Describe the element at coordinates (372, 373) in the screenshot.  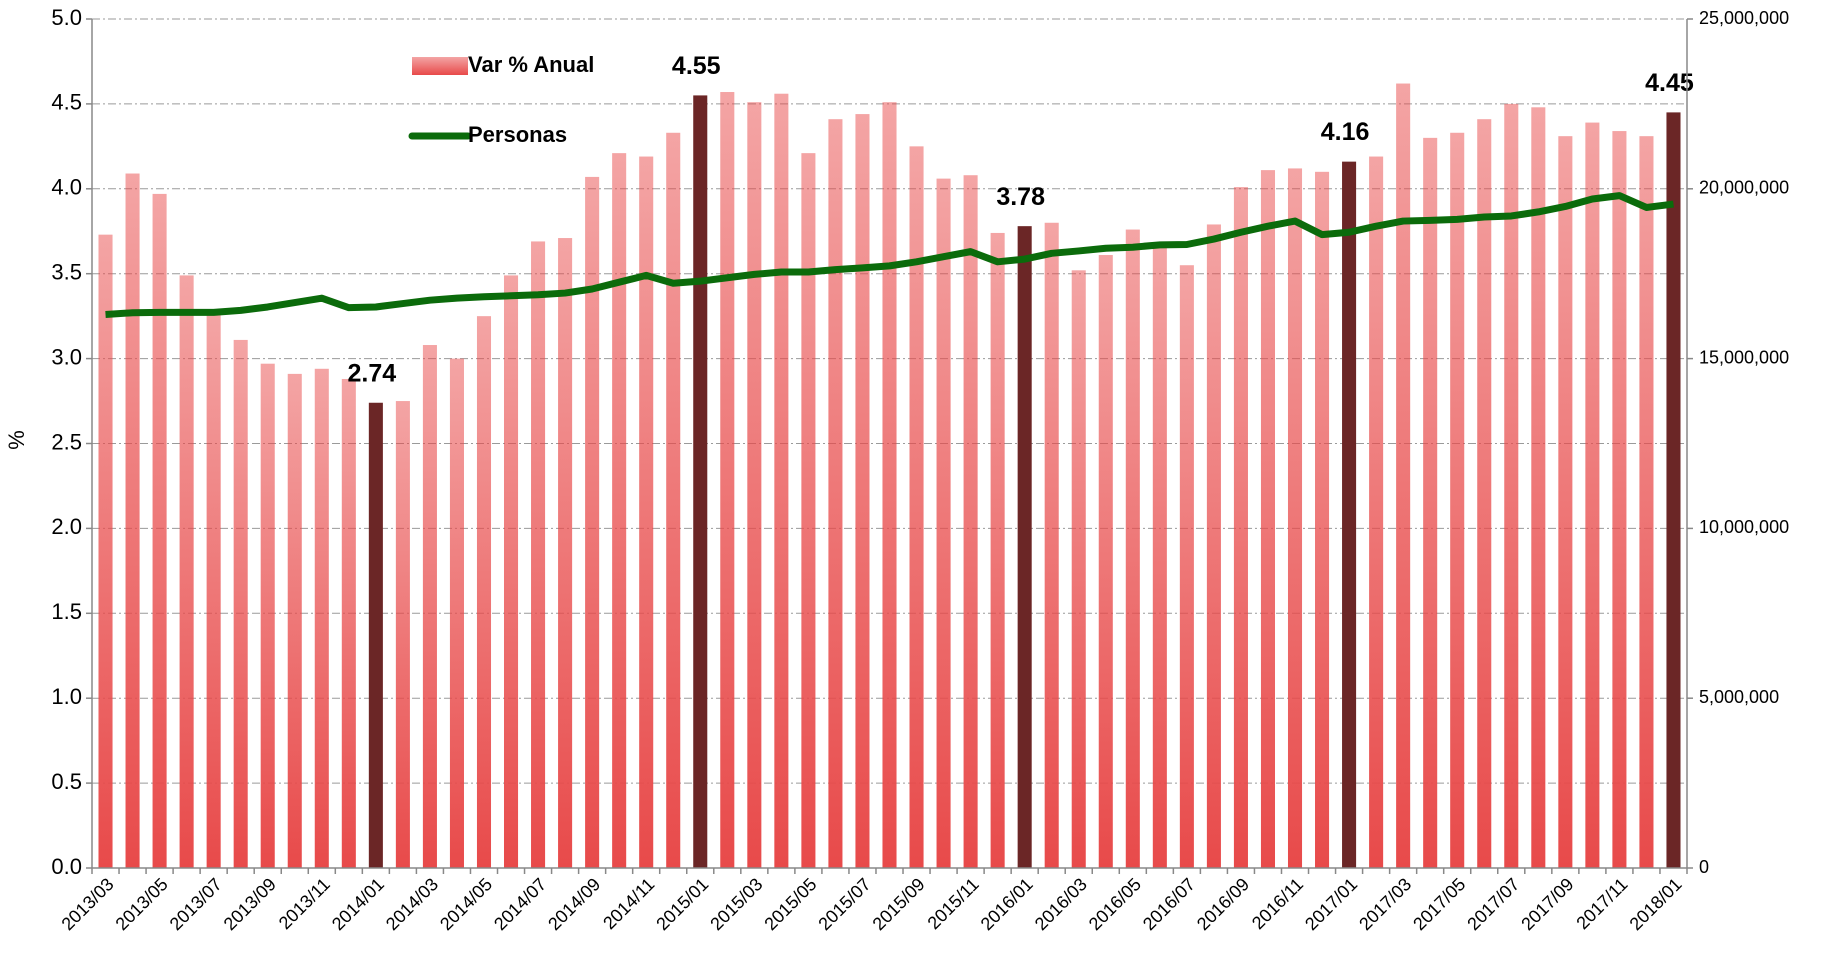
I see `data-label: 2.74` at that location.